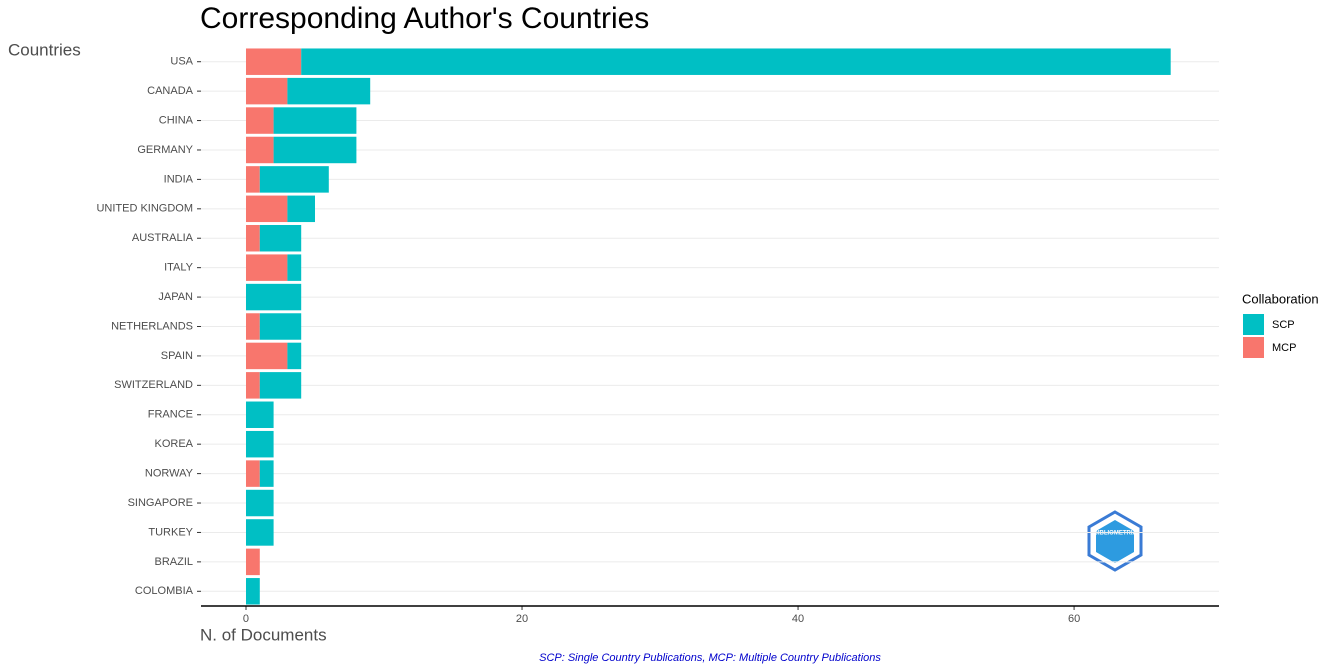 This screenshot has width=1343, height=672. What do you see at coordinates (170, 532) in the screenshot?
I see `y-tick-label: TURKEY` at bounding box center [170, 532].